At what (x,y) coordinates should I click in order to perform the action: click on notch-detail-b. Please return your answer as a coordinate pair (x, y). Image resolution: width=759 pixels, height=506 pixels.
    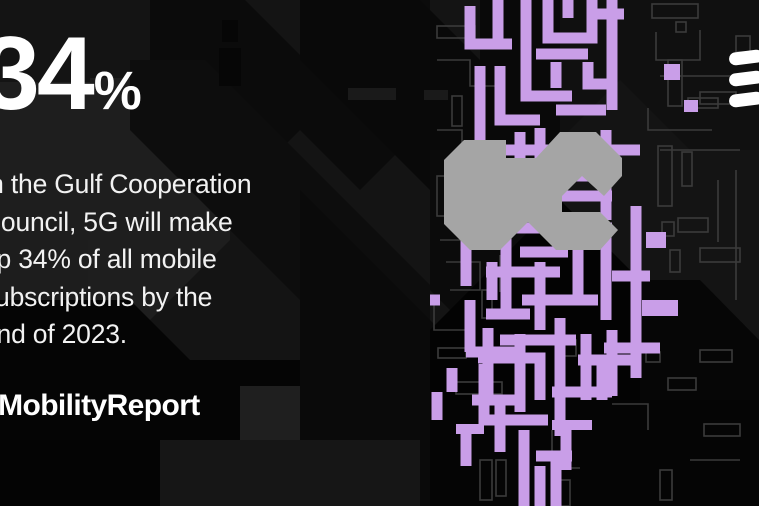
    Looking at the image, I should click on (230, 67).